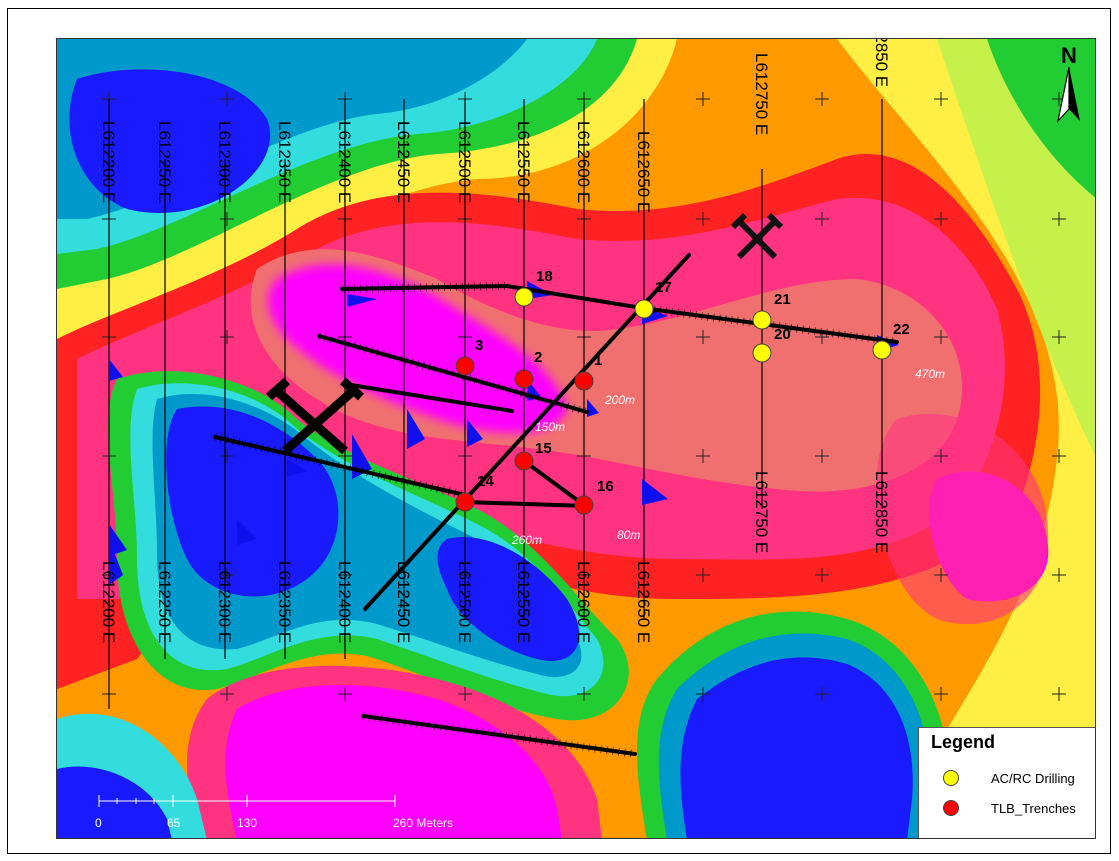  What do you see at coordinates (344, 602) in the screenshot?
I see `grid-line-label-bottom: L612400 E` at bounding box center [344, 602].